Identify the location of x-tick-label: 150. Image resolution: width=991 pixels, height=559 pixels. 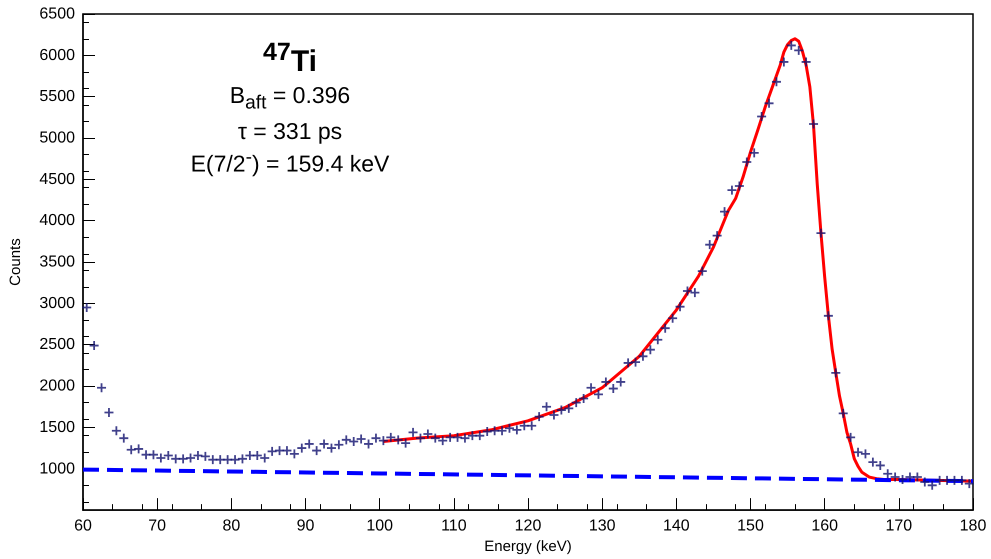
(750, 526).